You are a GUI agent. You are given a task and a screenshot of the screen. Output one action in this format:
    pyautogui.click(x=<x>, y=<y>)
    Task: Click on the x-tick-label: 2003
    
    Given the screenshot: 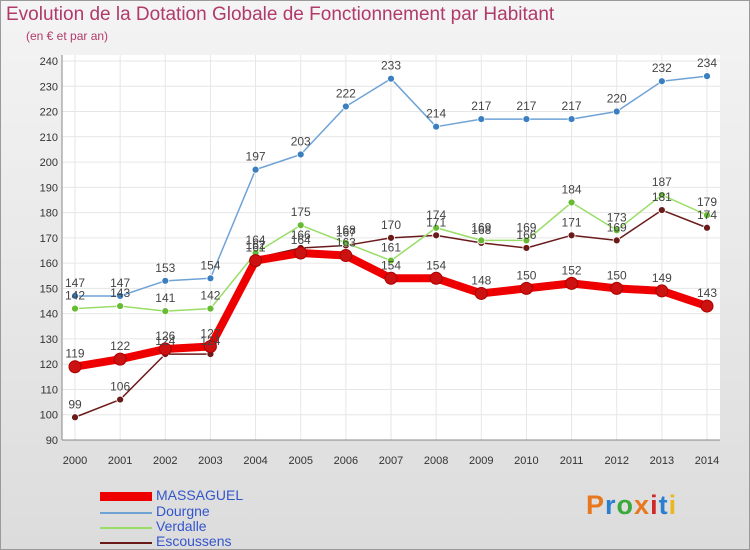 What is the action you would take?
    pyautogui.click(x=210, y=461)
    